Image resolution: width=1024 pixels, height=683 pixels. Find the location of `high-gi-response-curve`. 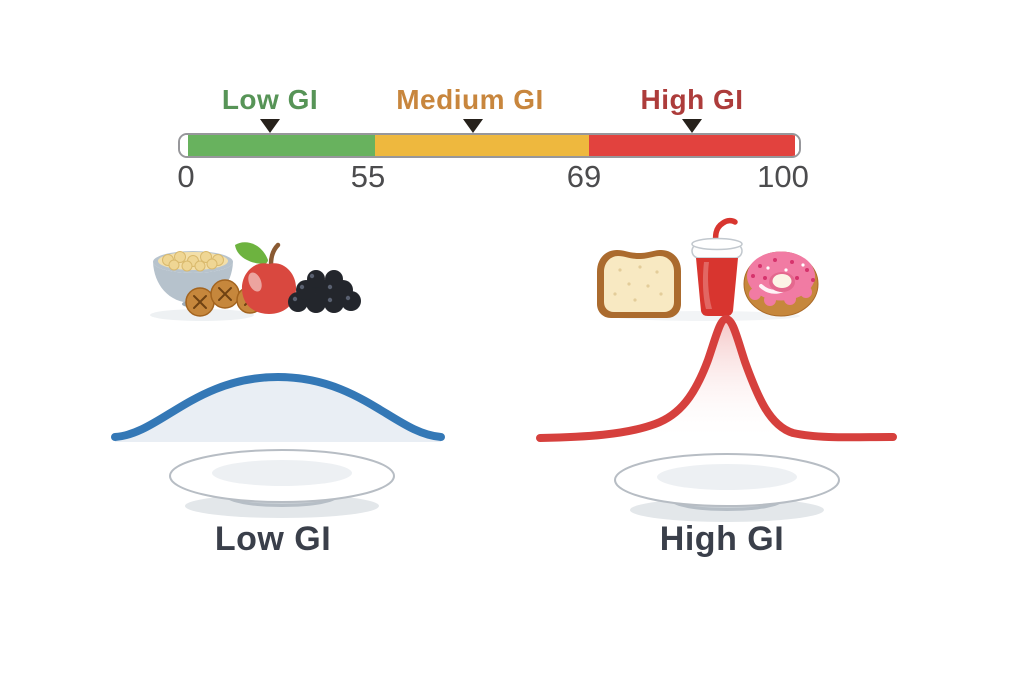

high-gi-response-curve is located at coordinates (716, 378).